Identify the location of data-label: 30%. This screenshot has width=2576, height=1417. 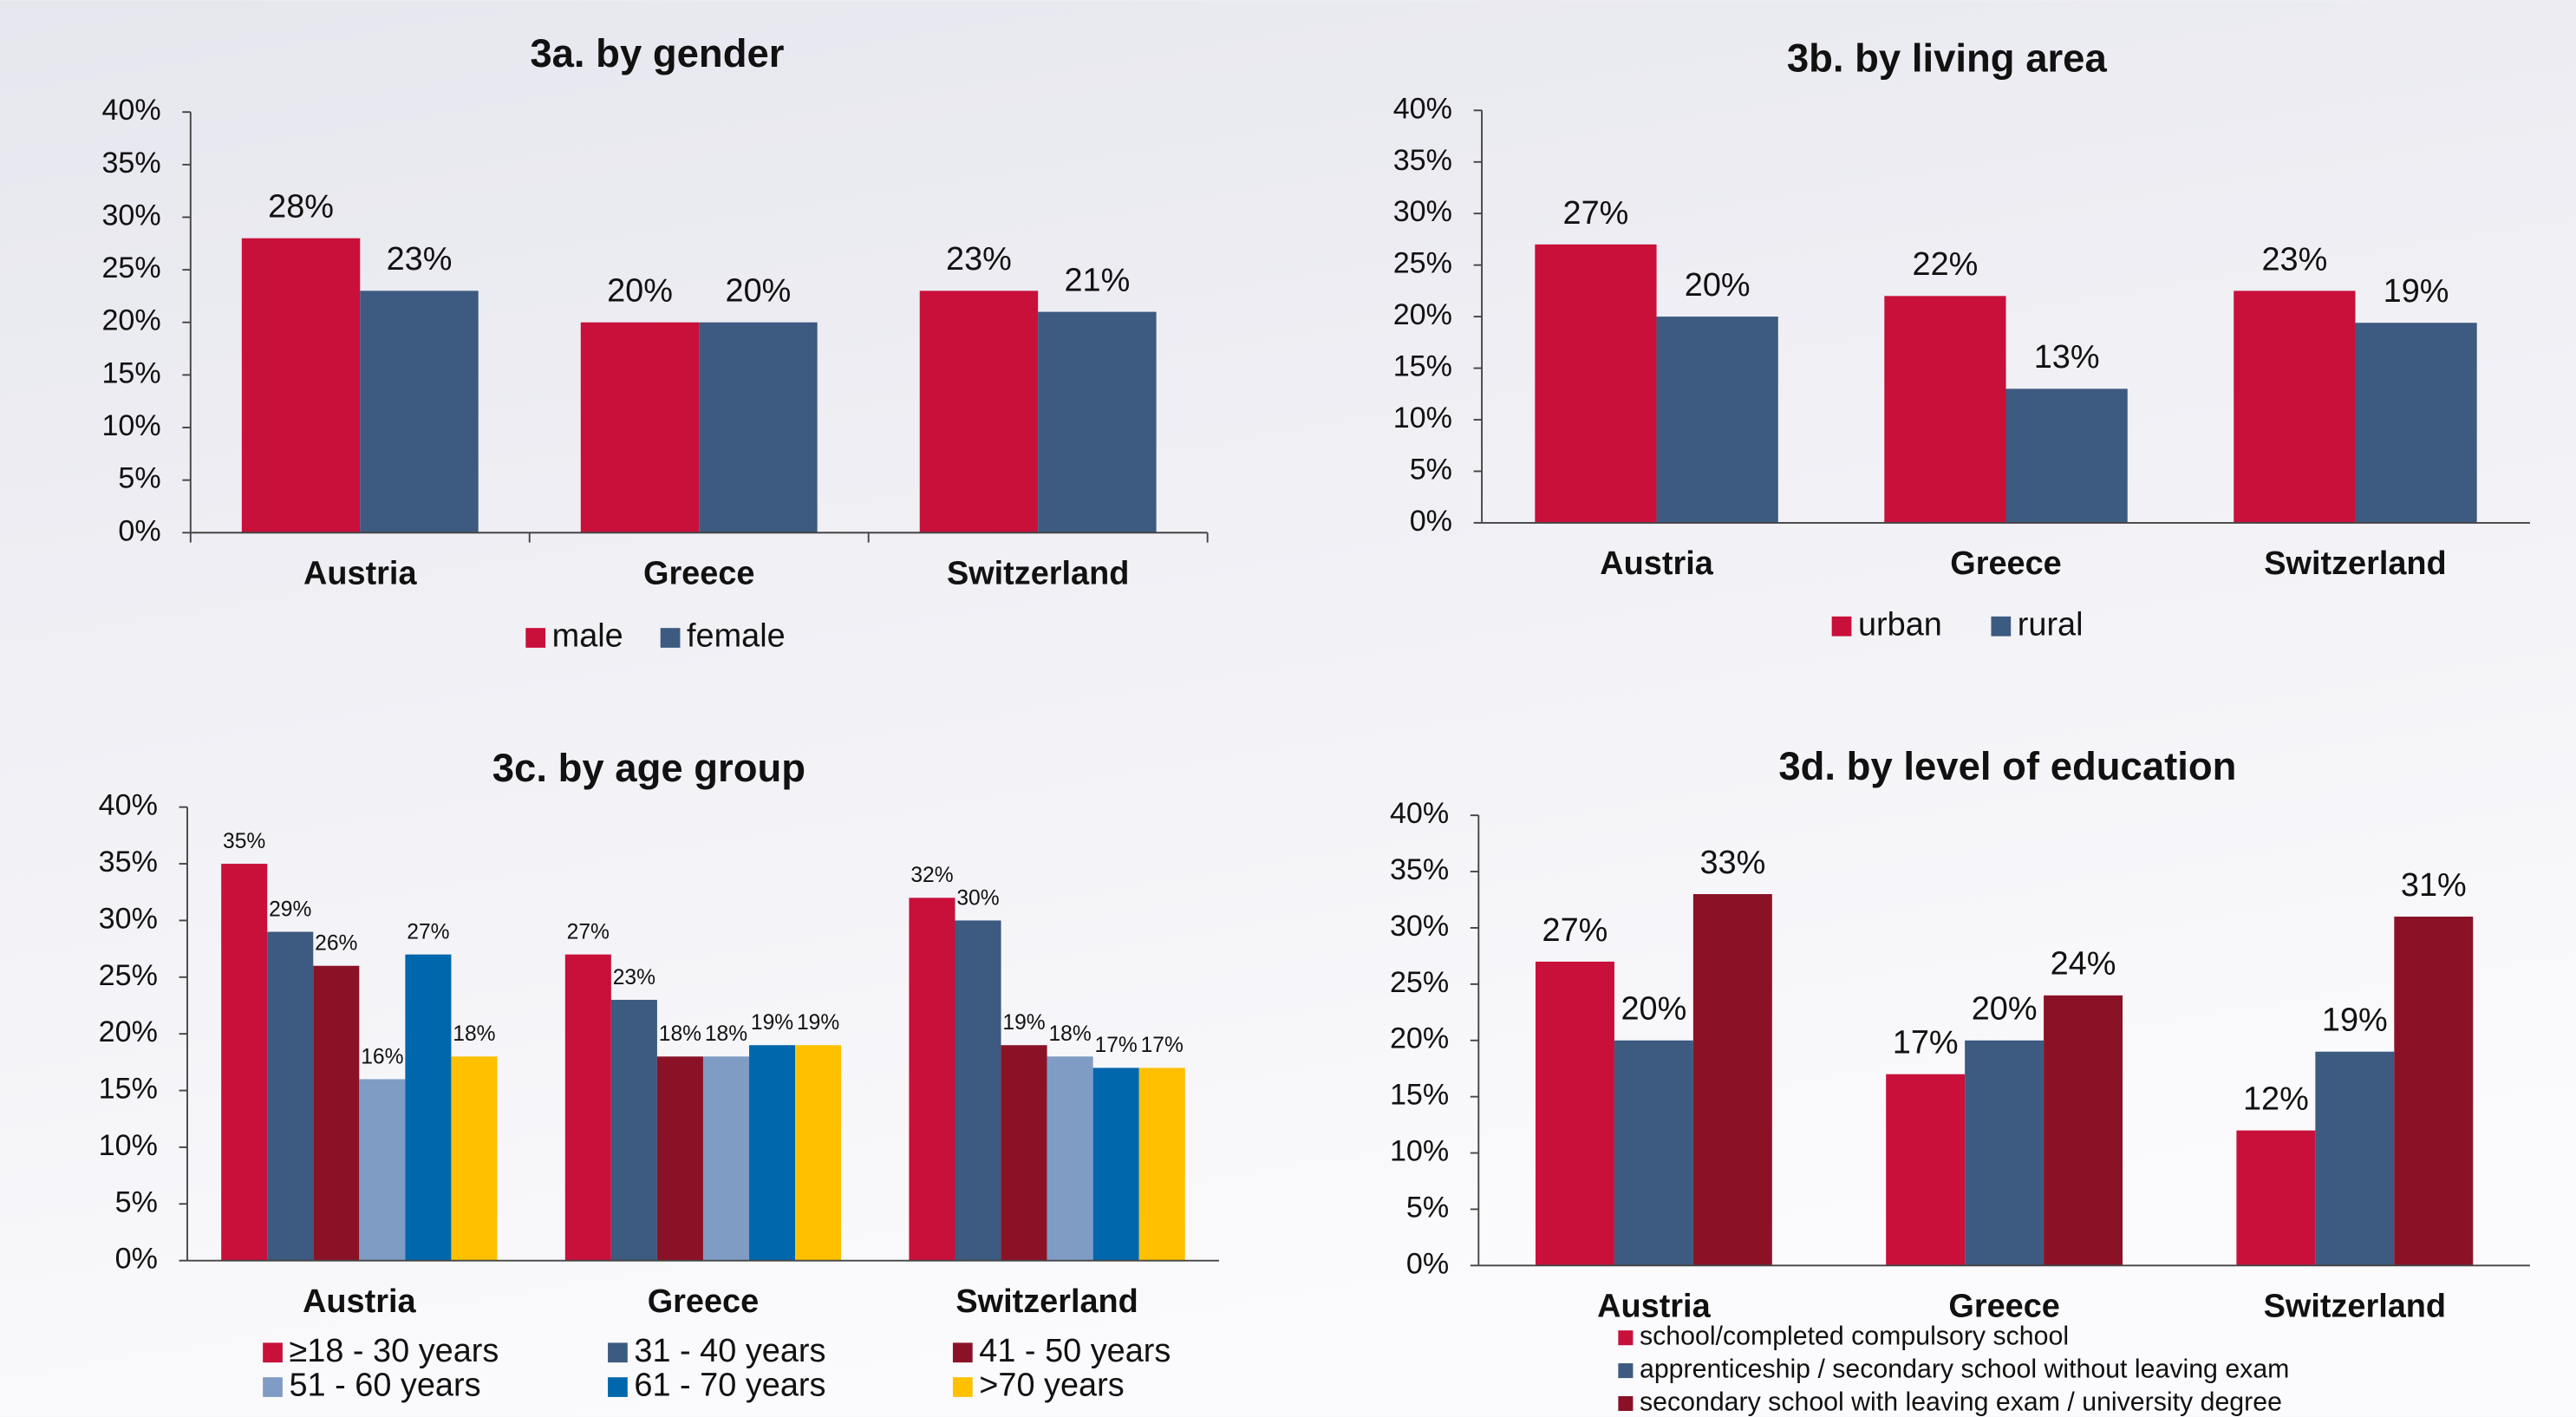
(977, 898).